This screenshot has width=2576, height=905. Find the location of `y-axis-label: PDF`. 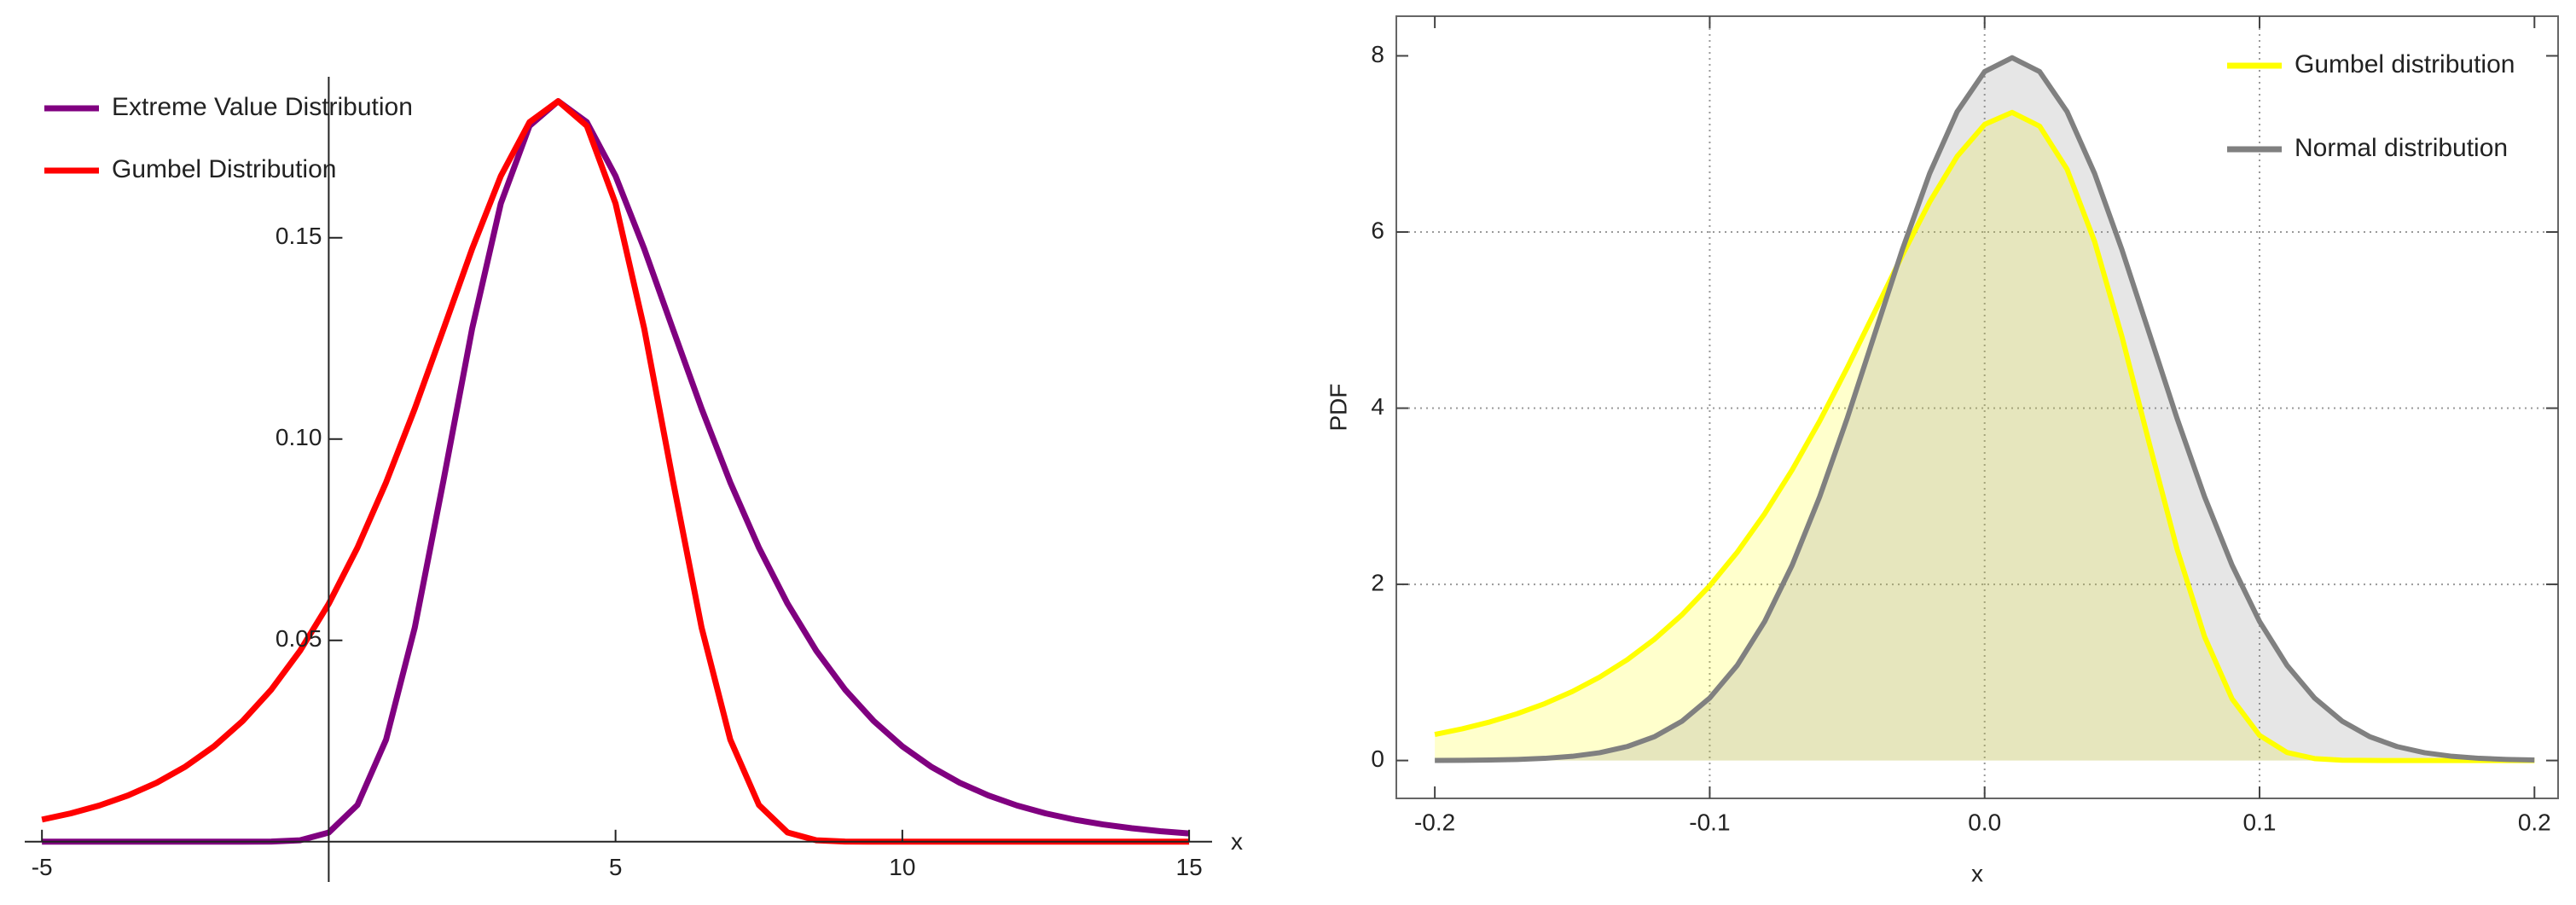

y-axis-label: PDF is located at coordinates (1338, 408).